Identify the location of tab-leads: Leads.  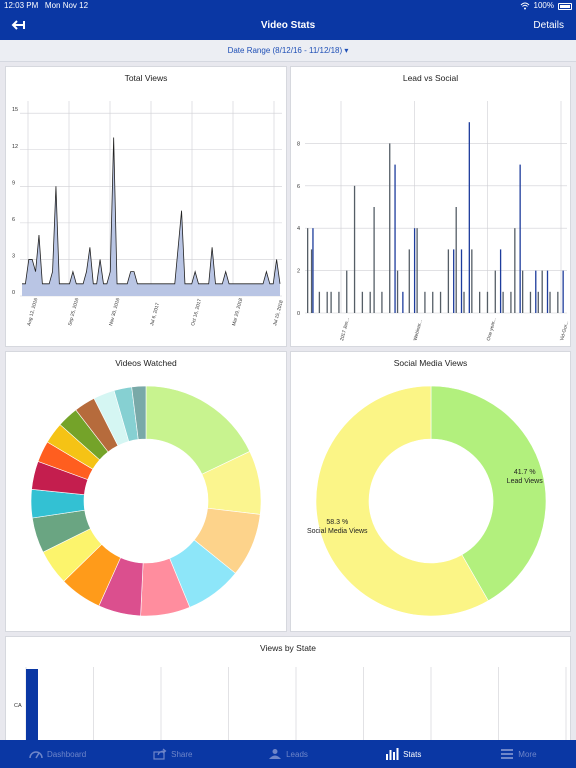
(287, 754).